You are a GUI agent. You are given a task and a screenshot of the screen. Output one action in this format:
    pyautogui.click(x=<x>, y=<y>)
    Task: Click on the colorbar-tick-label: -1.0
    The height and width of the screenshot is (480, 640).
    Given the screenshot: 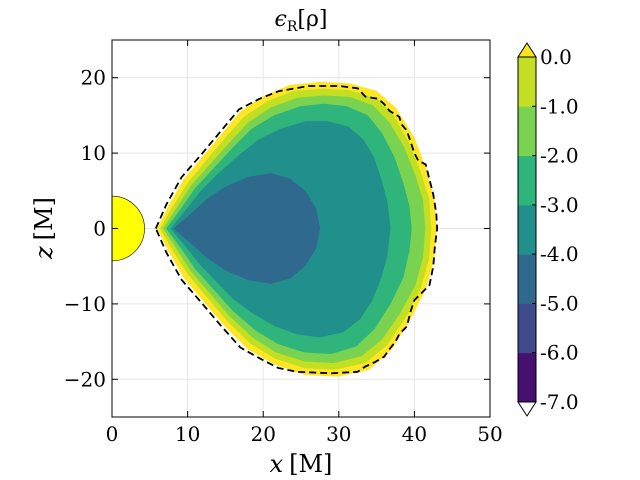 What is the action you would take?
    pyautogui.click(x=559, y=106)
    